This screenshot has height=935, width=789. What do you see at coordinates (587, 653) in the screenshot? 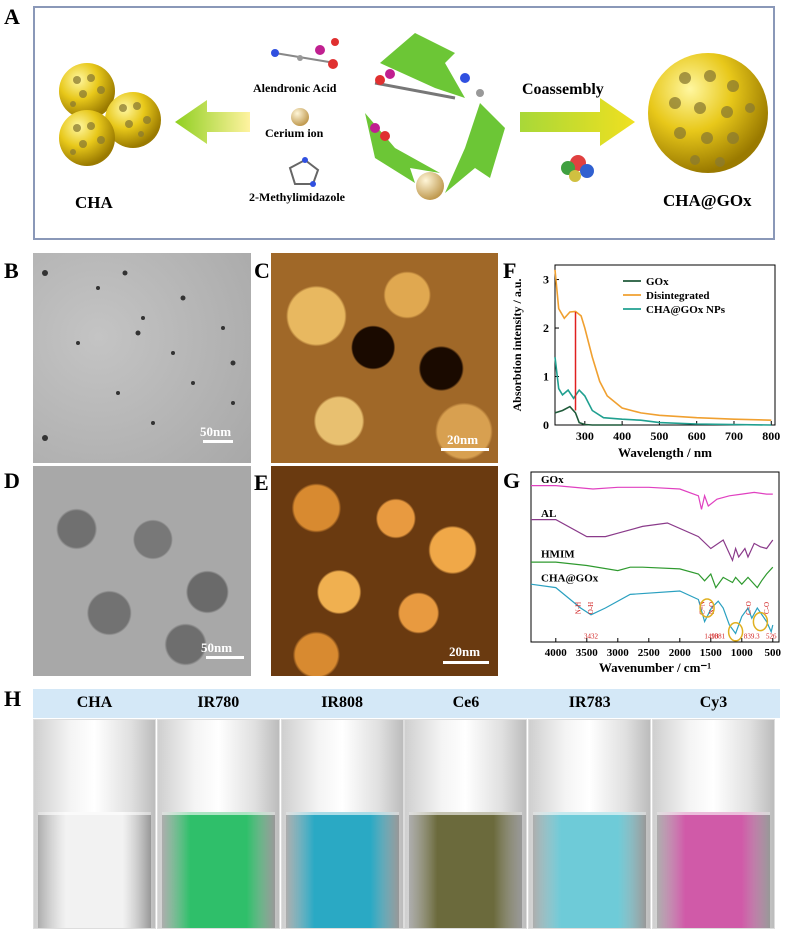
I see `x-tick-label-g: 3500` at bounding box center [587, 653].